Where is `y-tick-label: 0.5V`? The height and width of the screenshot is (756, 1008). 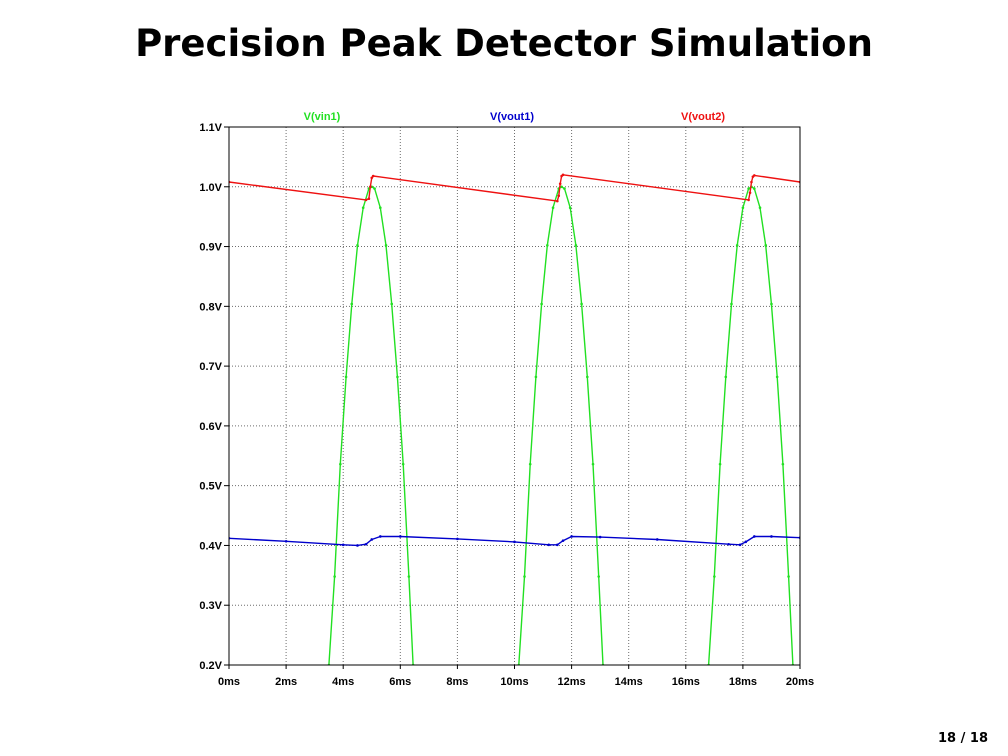
y-tick-label: 0.5V is located at coordinates (210, 487).